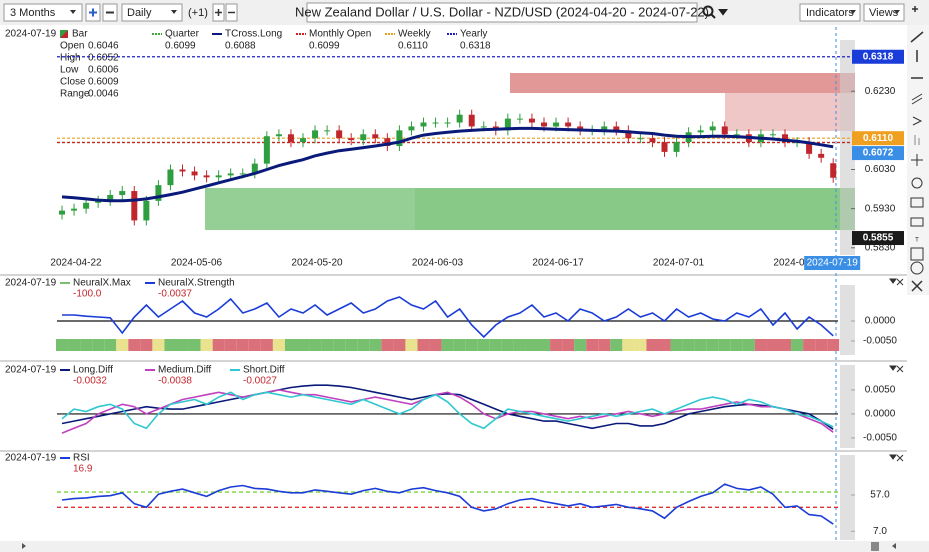 The image size is (929, 552). Describe the element at coordinates (917, 37) in the screenshot. I see `trendline-tool` at that location.